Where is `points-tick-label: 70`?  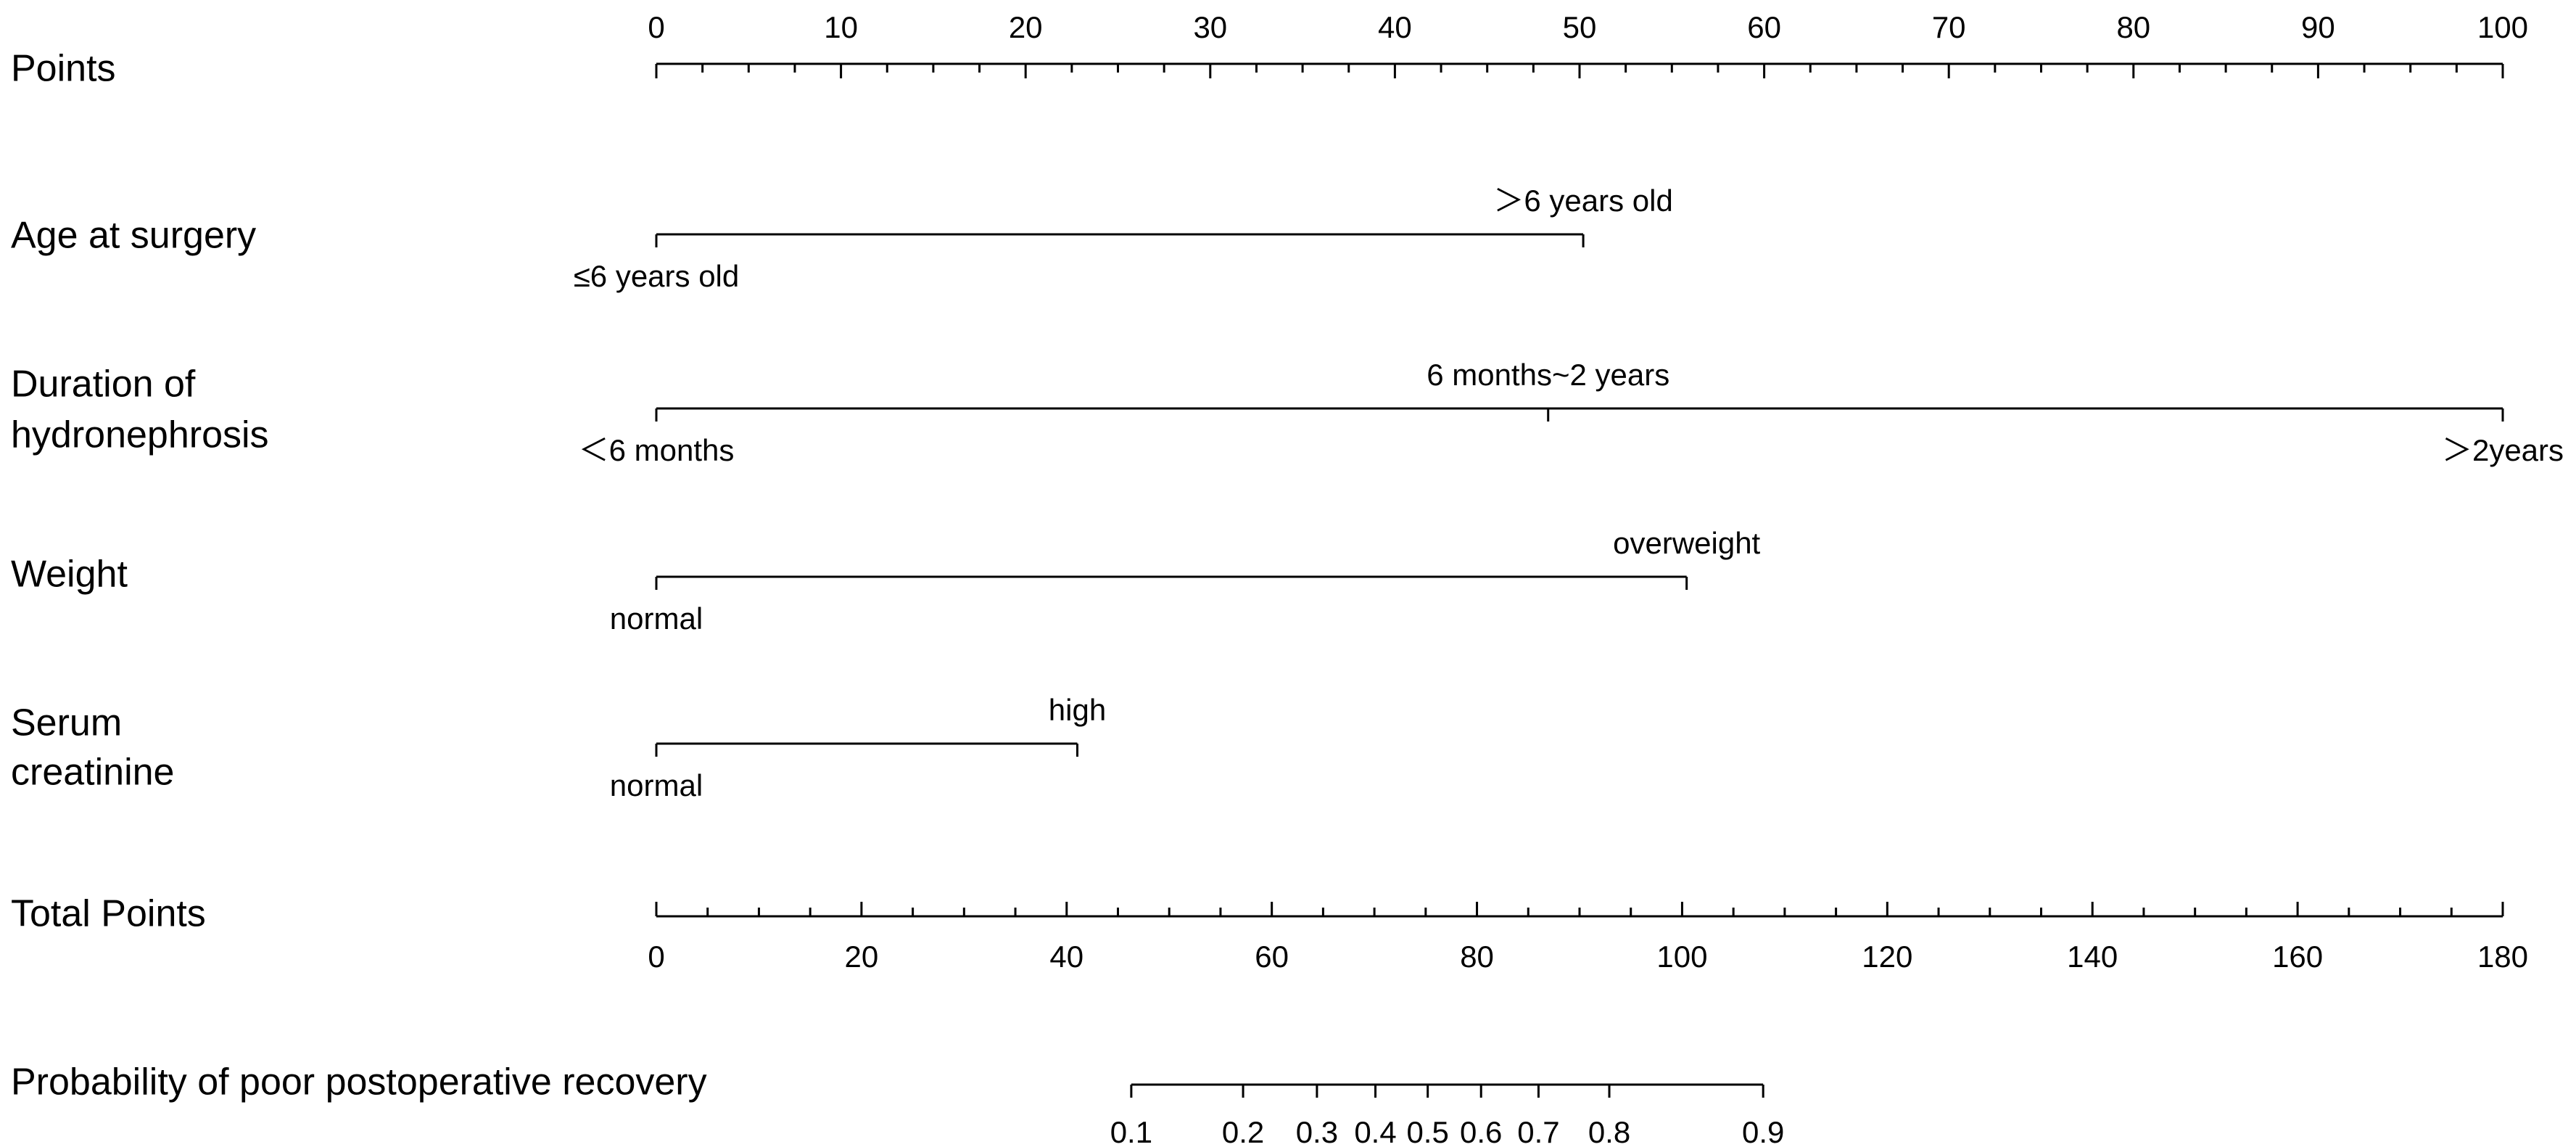 points-tick-label: 70 is located at coordinates (1949, 27).